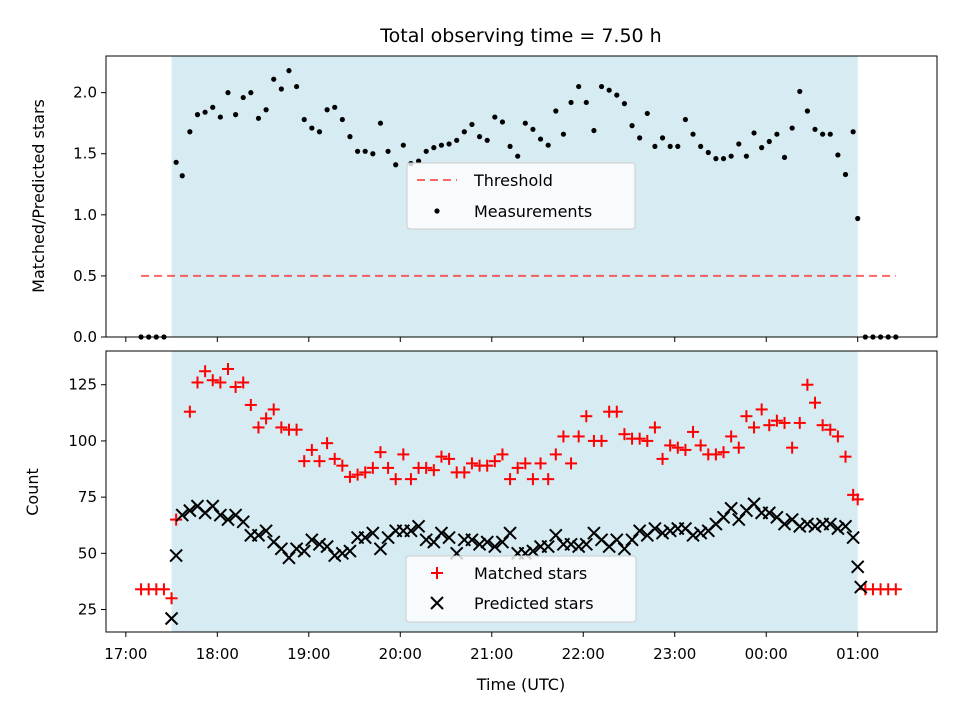  I want to click on top-x-axis-ticks, so click(492, 339).